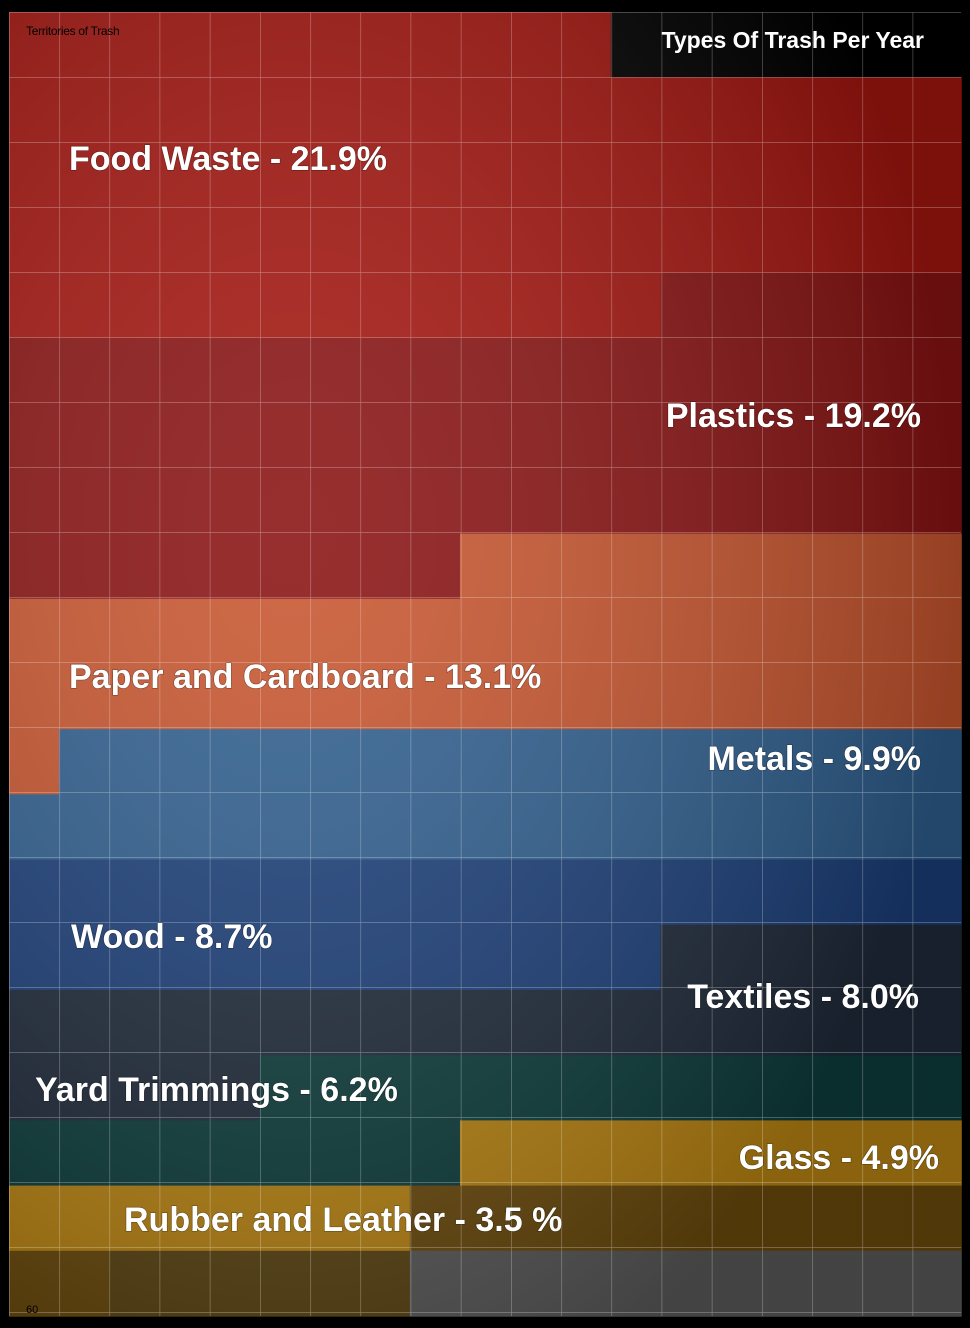 The width and height of the screenshot is (970, 1328). I want to click on label-textiles: Textiles - 8.0%, so click(803, 997).